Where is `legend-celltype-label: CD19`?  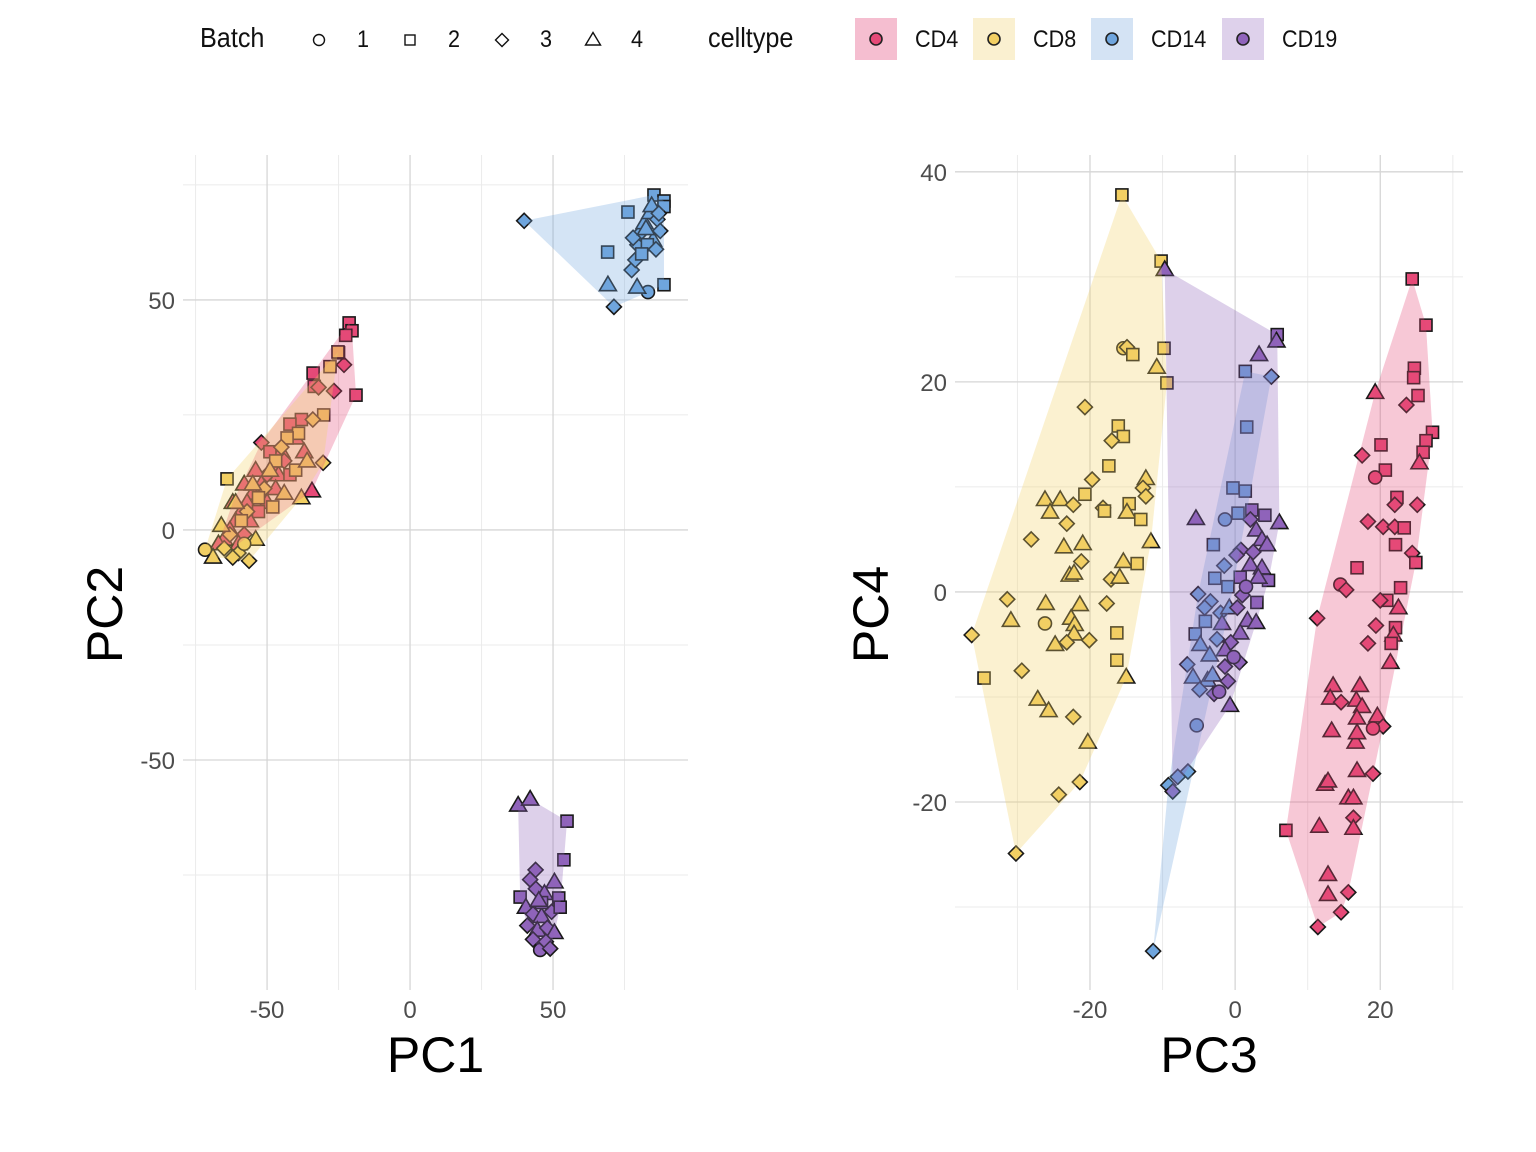 legend-celltype-label: CD19 is located at coordinates (1310, 39).